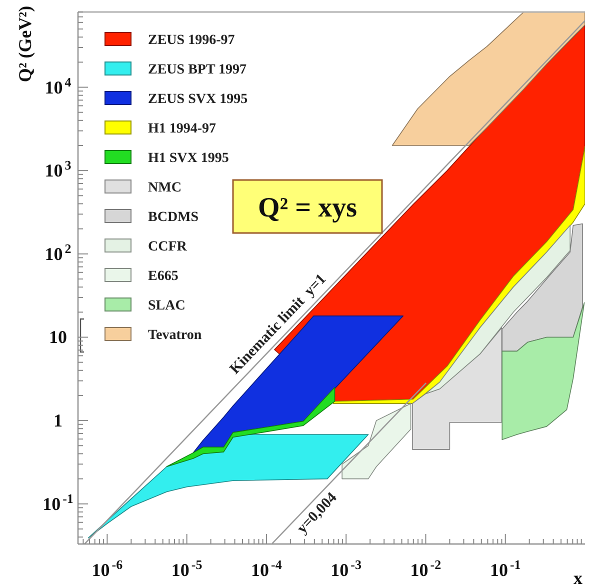  I want to click on y-tick-label: 10$^{-1}$, so click(58, 502).